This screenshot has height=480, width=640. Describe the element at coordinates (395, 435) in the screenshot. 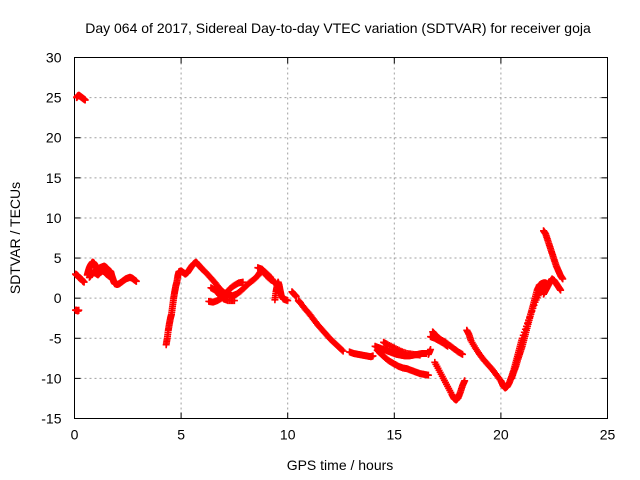

I see `x-tick-label: 15` at that location.